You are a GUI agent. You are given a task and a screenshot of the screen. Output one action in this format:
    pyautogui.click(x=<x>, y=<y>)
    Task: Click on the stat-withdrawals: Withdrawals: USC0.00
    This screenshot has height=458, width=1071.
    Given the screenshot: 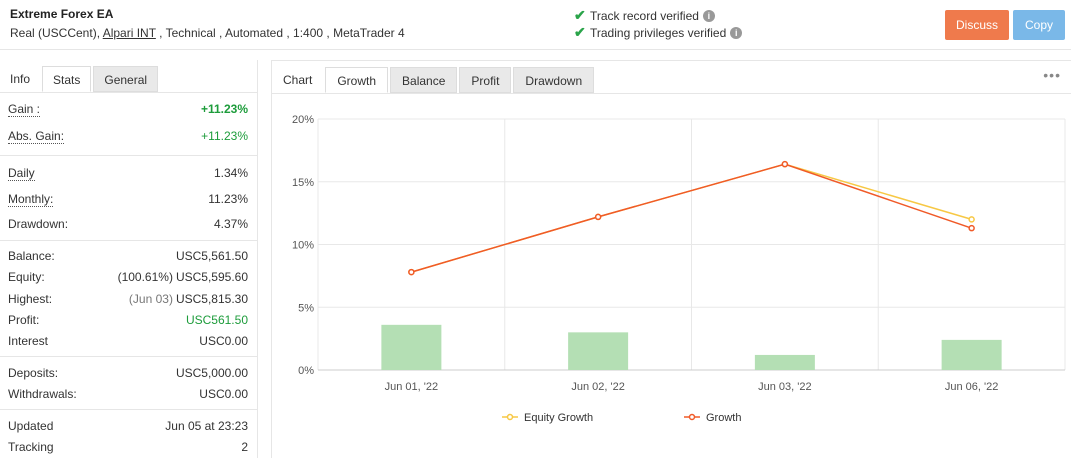 What is the action you would take?
    pyautogui.click(x=128, y=396)
    